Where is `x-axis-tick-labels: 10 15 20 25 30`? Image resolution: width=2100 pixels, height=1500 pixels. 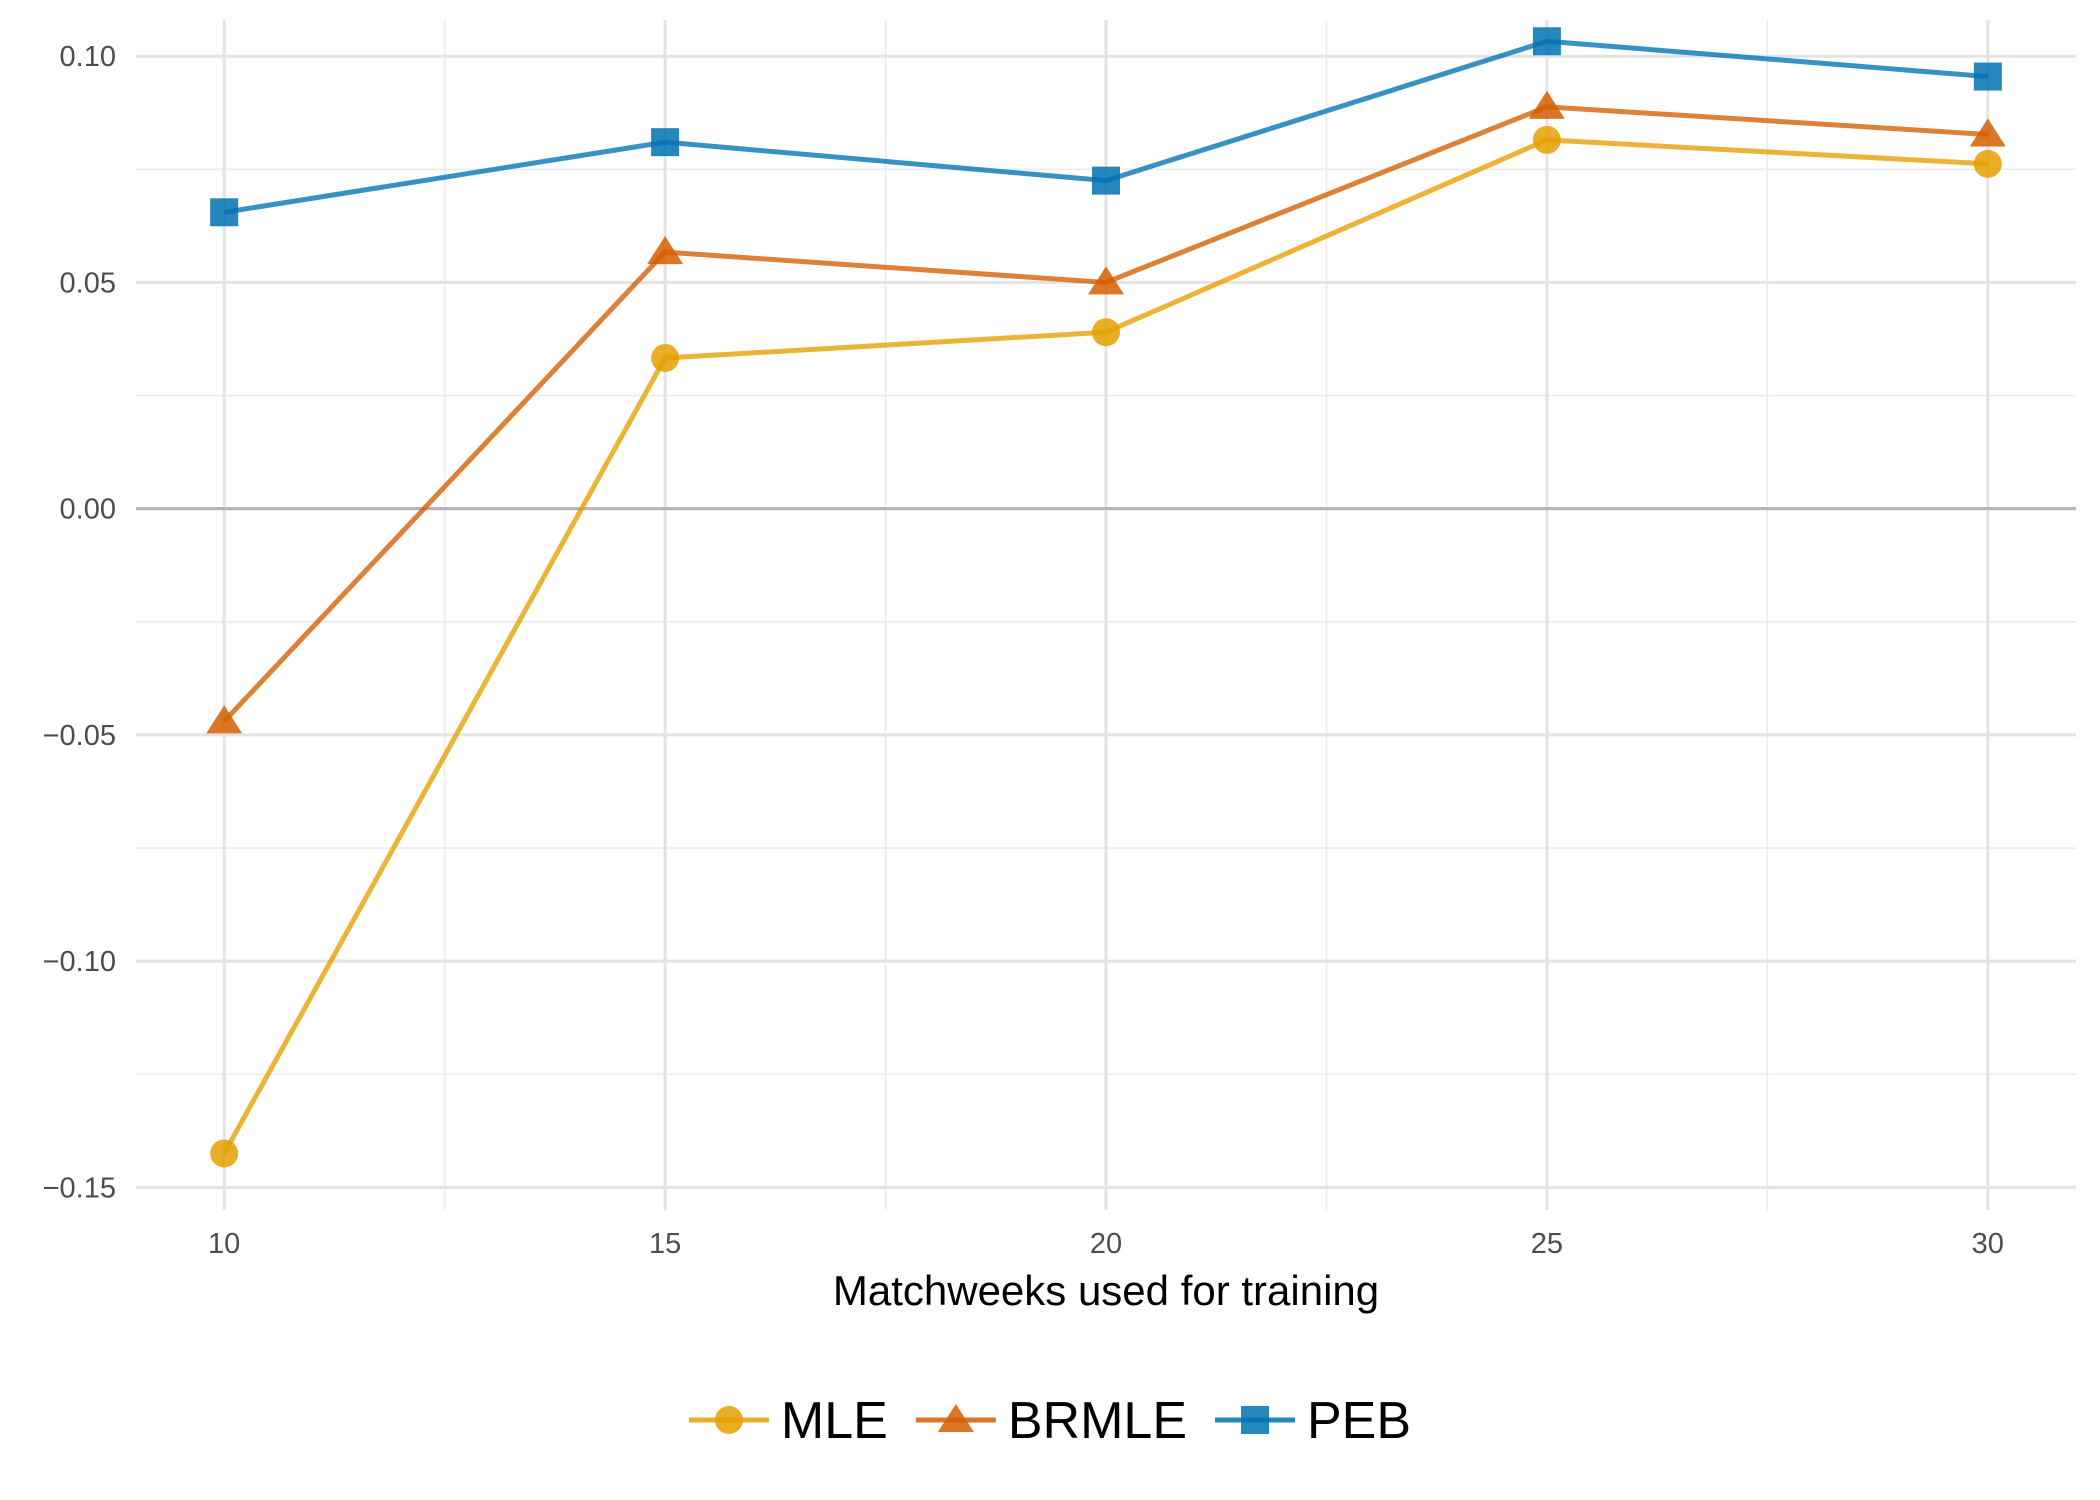 x-axis-tick-labels: 10 15 20 25 30 is located at coordinates (1106, 1244).